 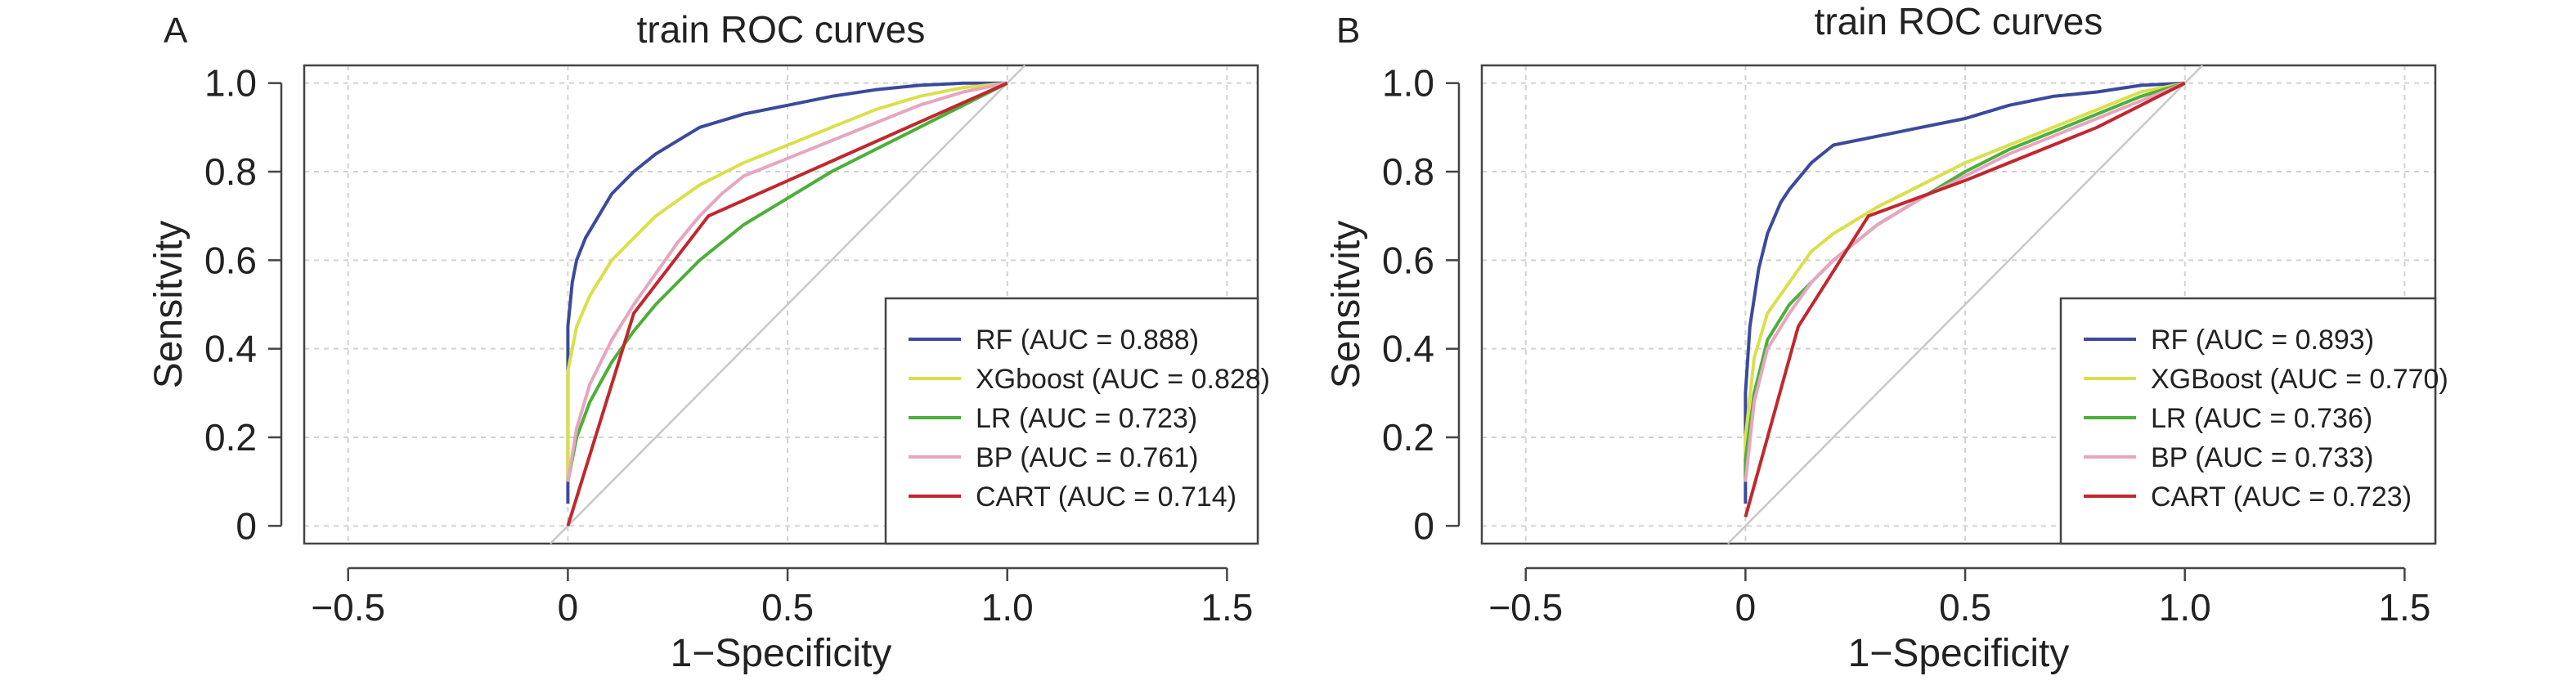 What do you see at coordinates (176, 31) in the screenshot?
I see `panel-label: A` at bounding box center [176, 31].